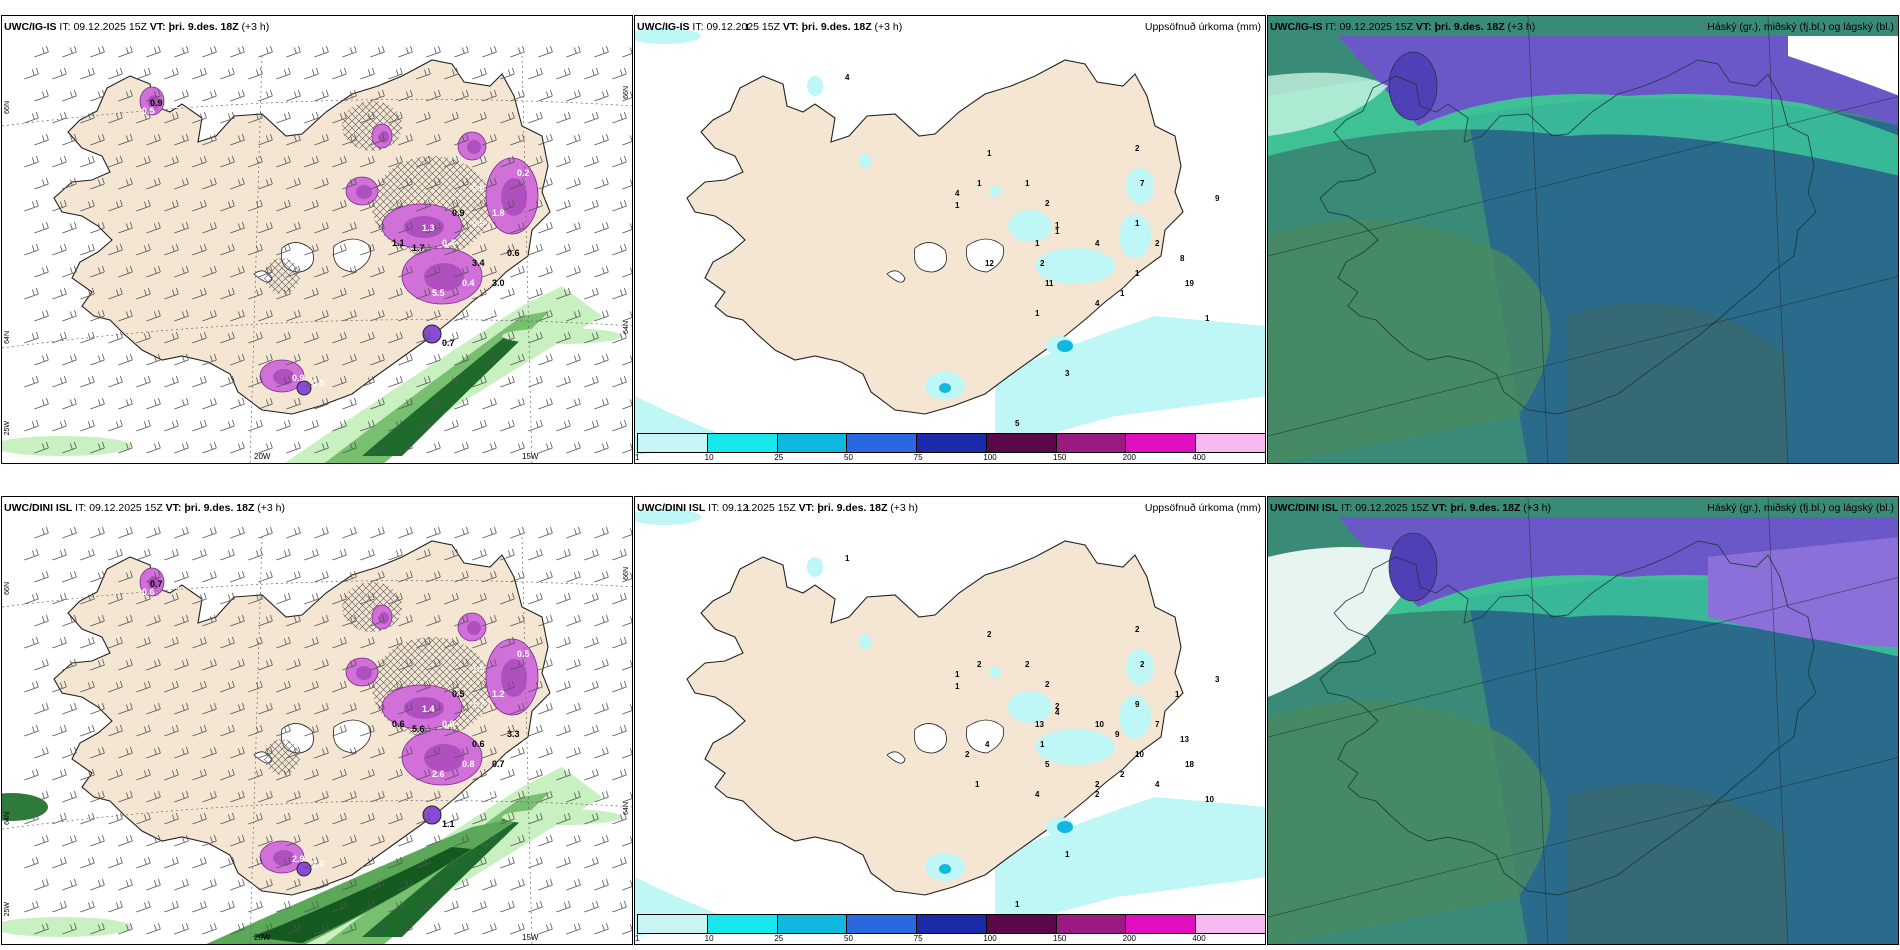 This screenshot has height=950, width=1900. What do you see at coordinates (626, 808) in the screenshot?
I see `lat-label-64n-right: 64N` at bounding box center [626, 808].